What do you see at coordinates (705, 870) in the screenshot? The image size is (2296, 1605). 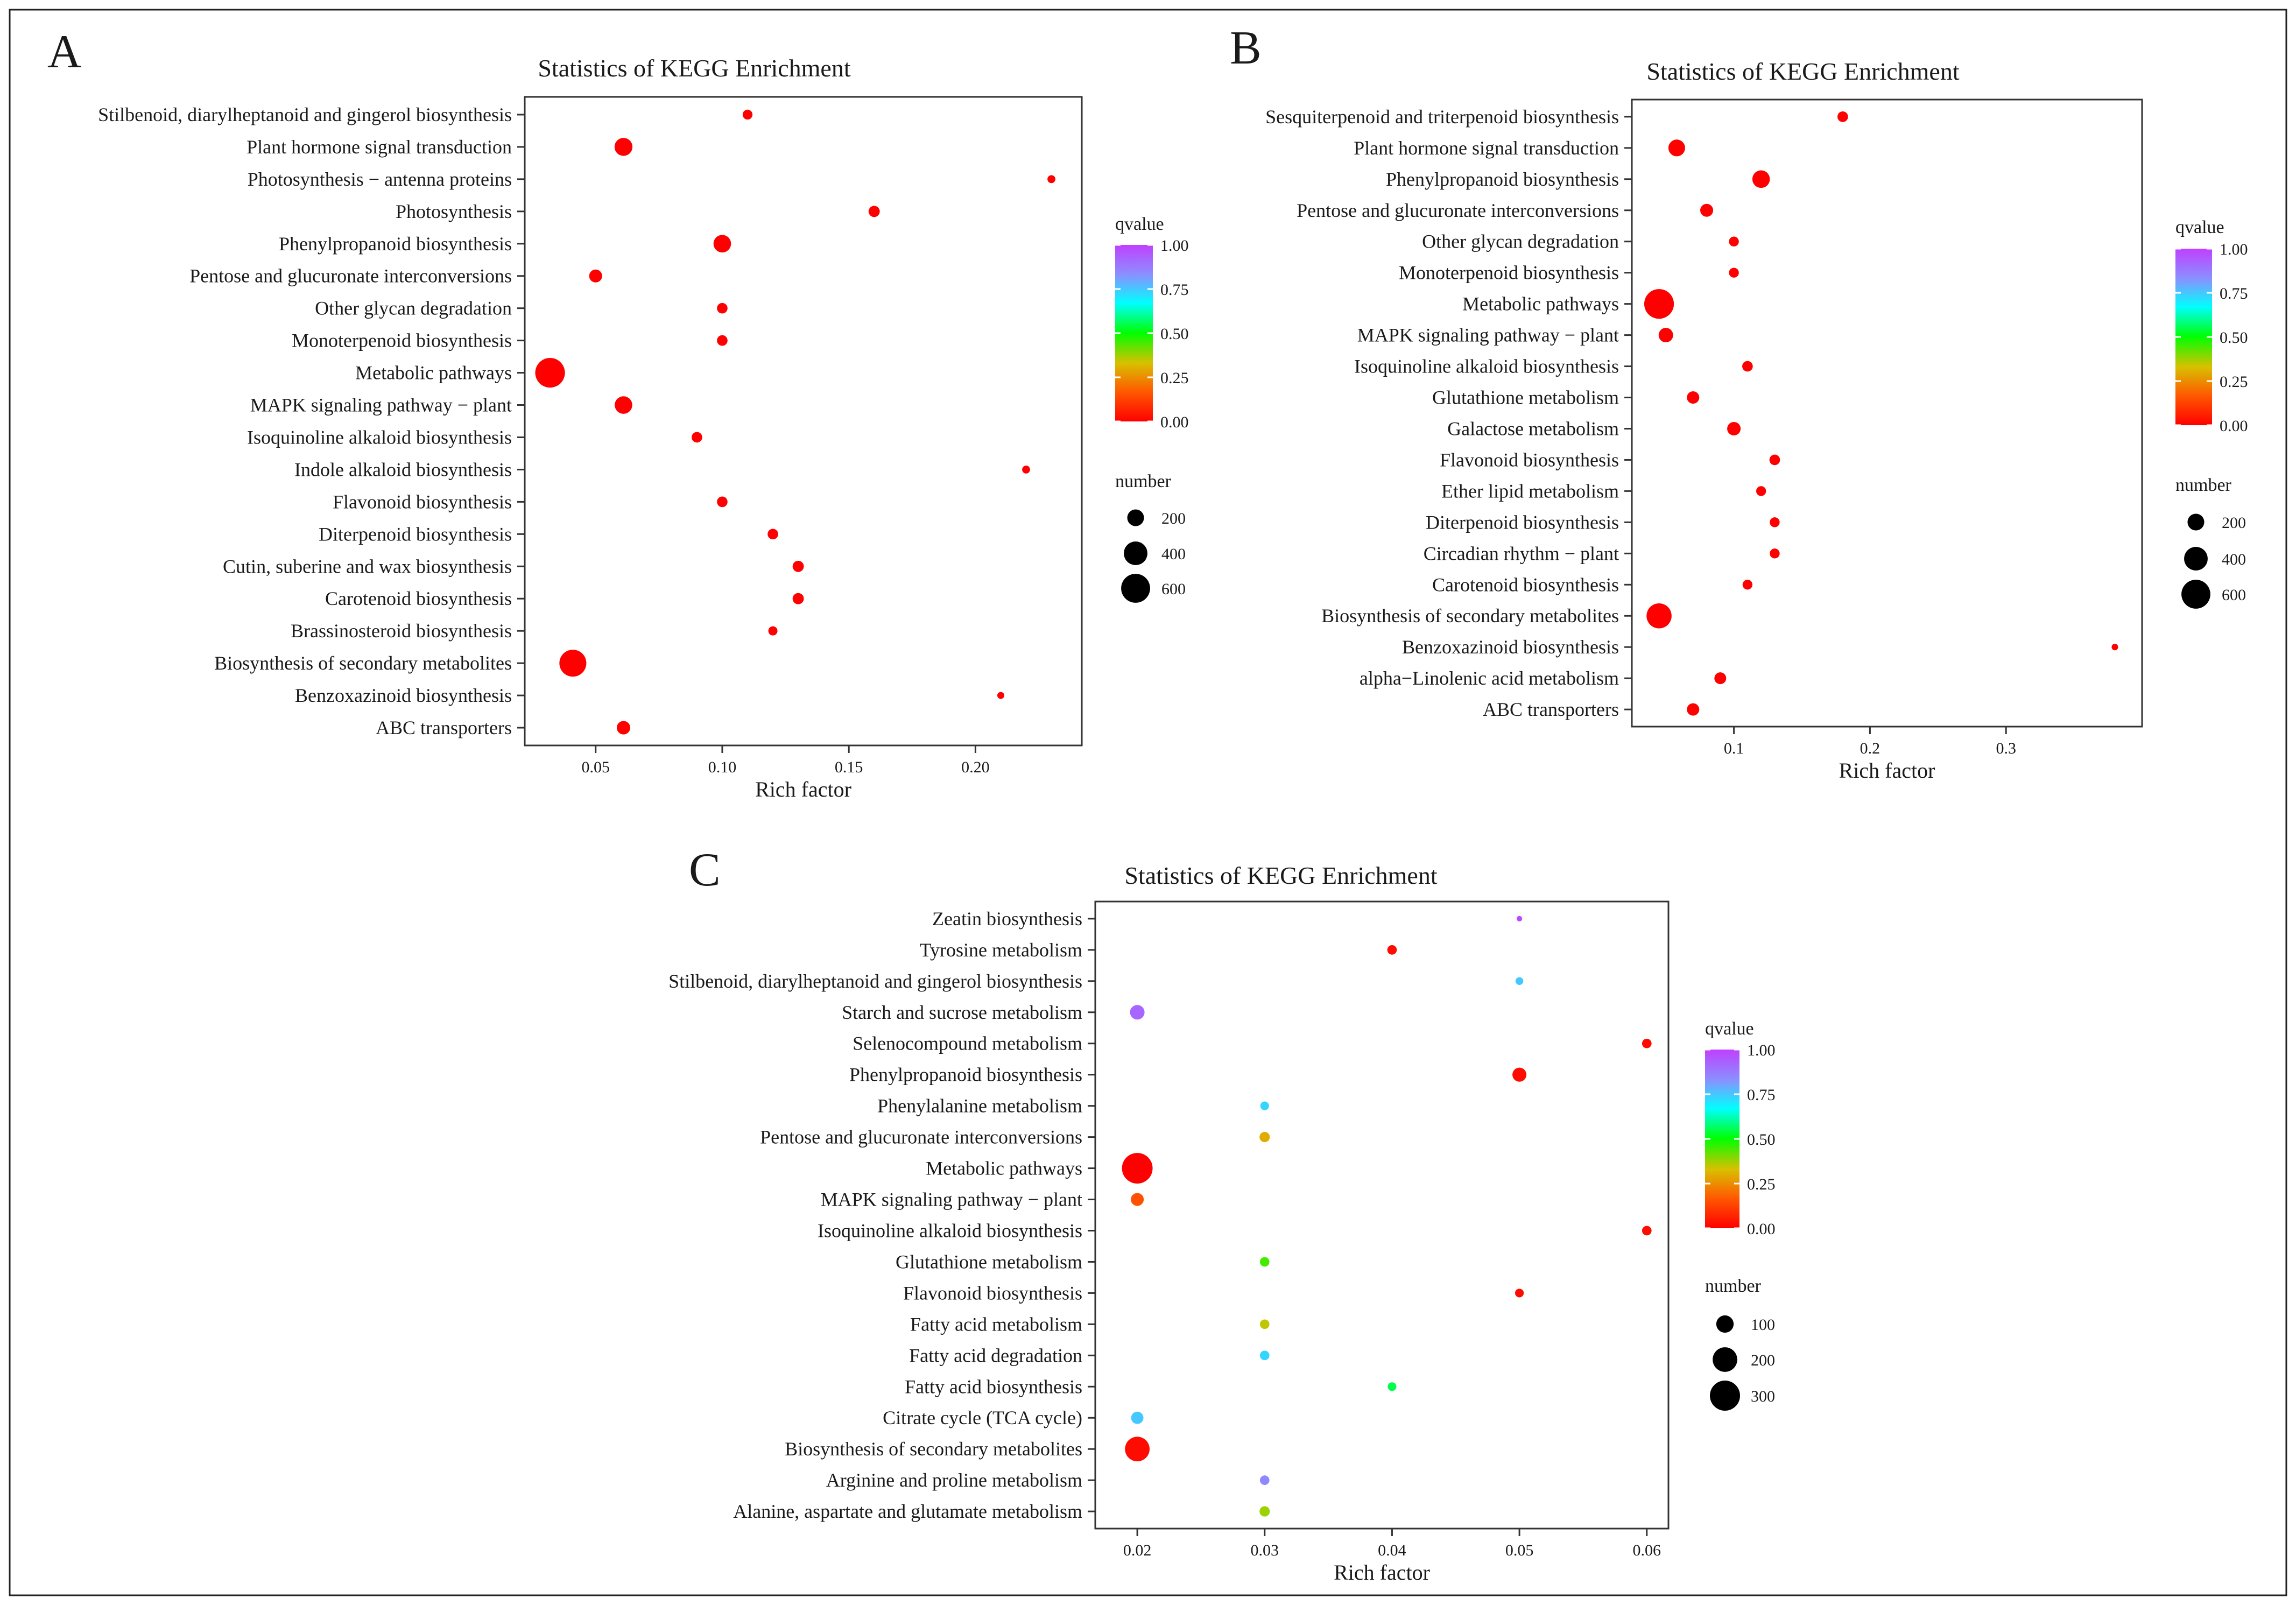 I see `panel-letter: C` at bounding box center [705, 870].